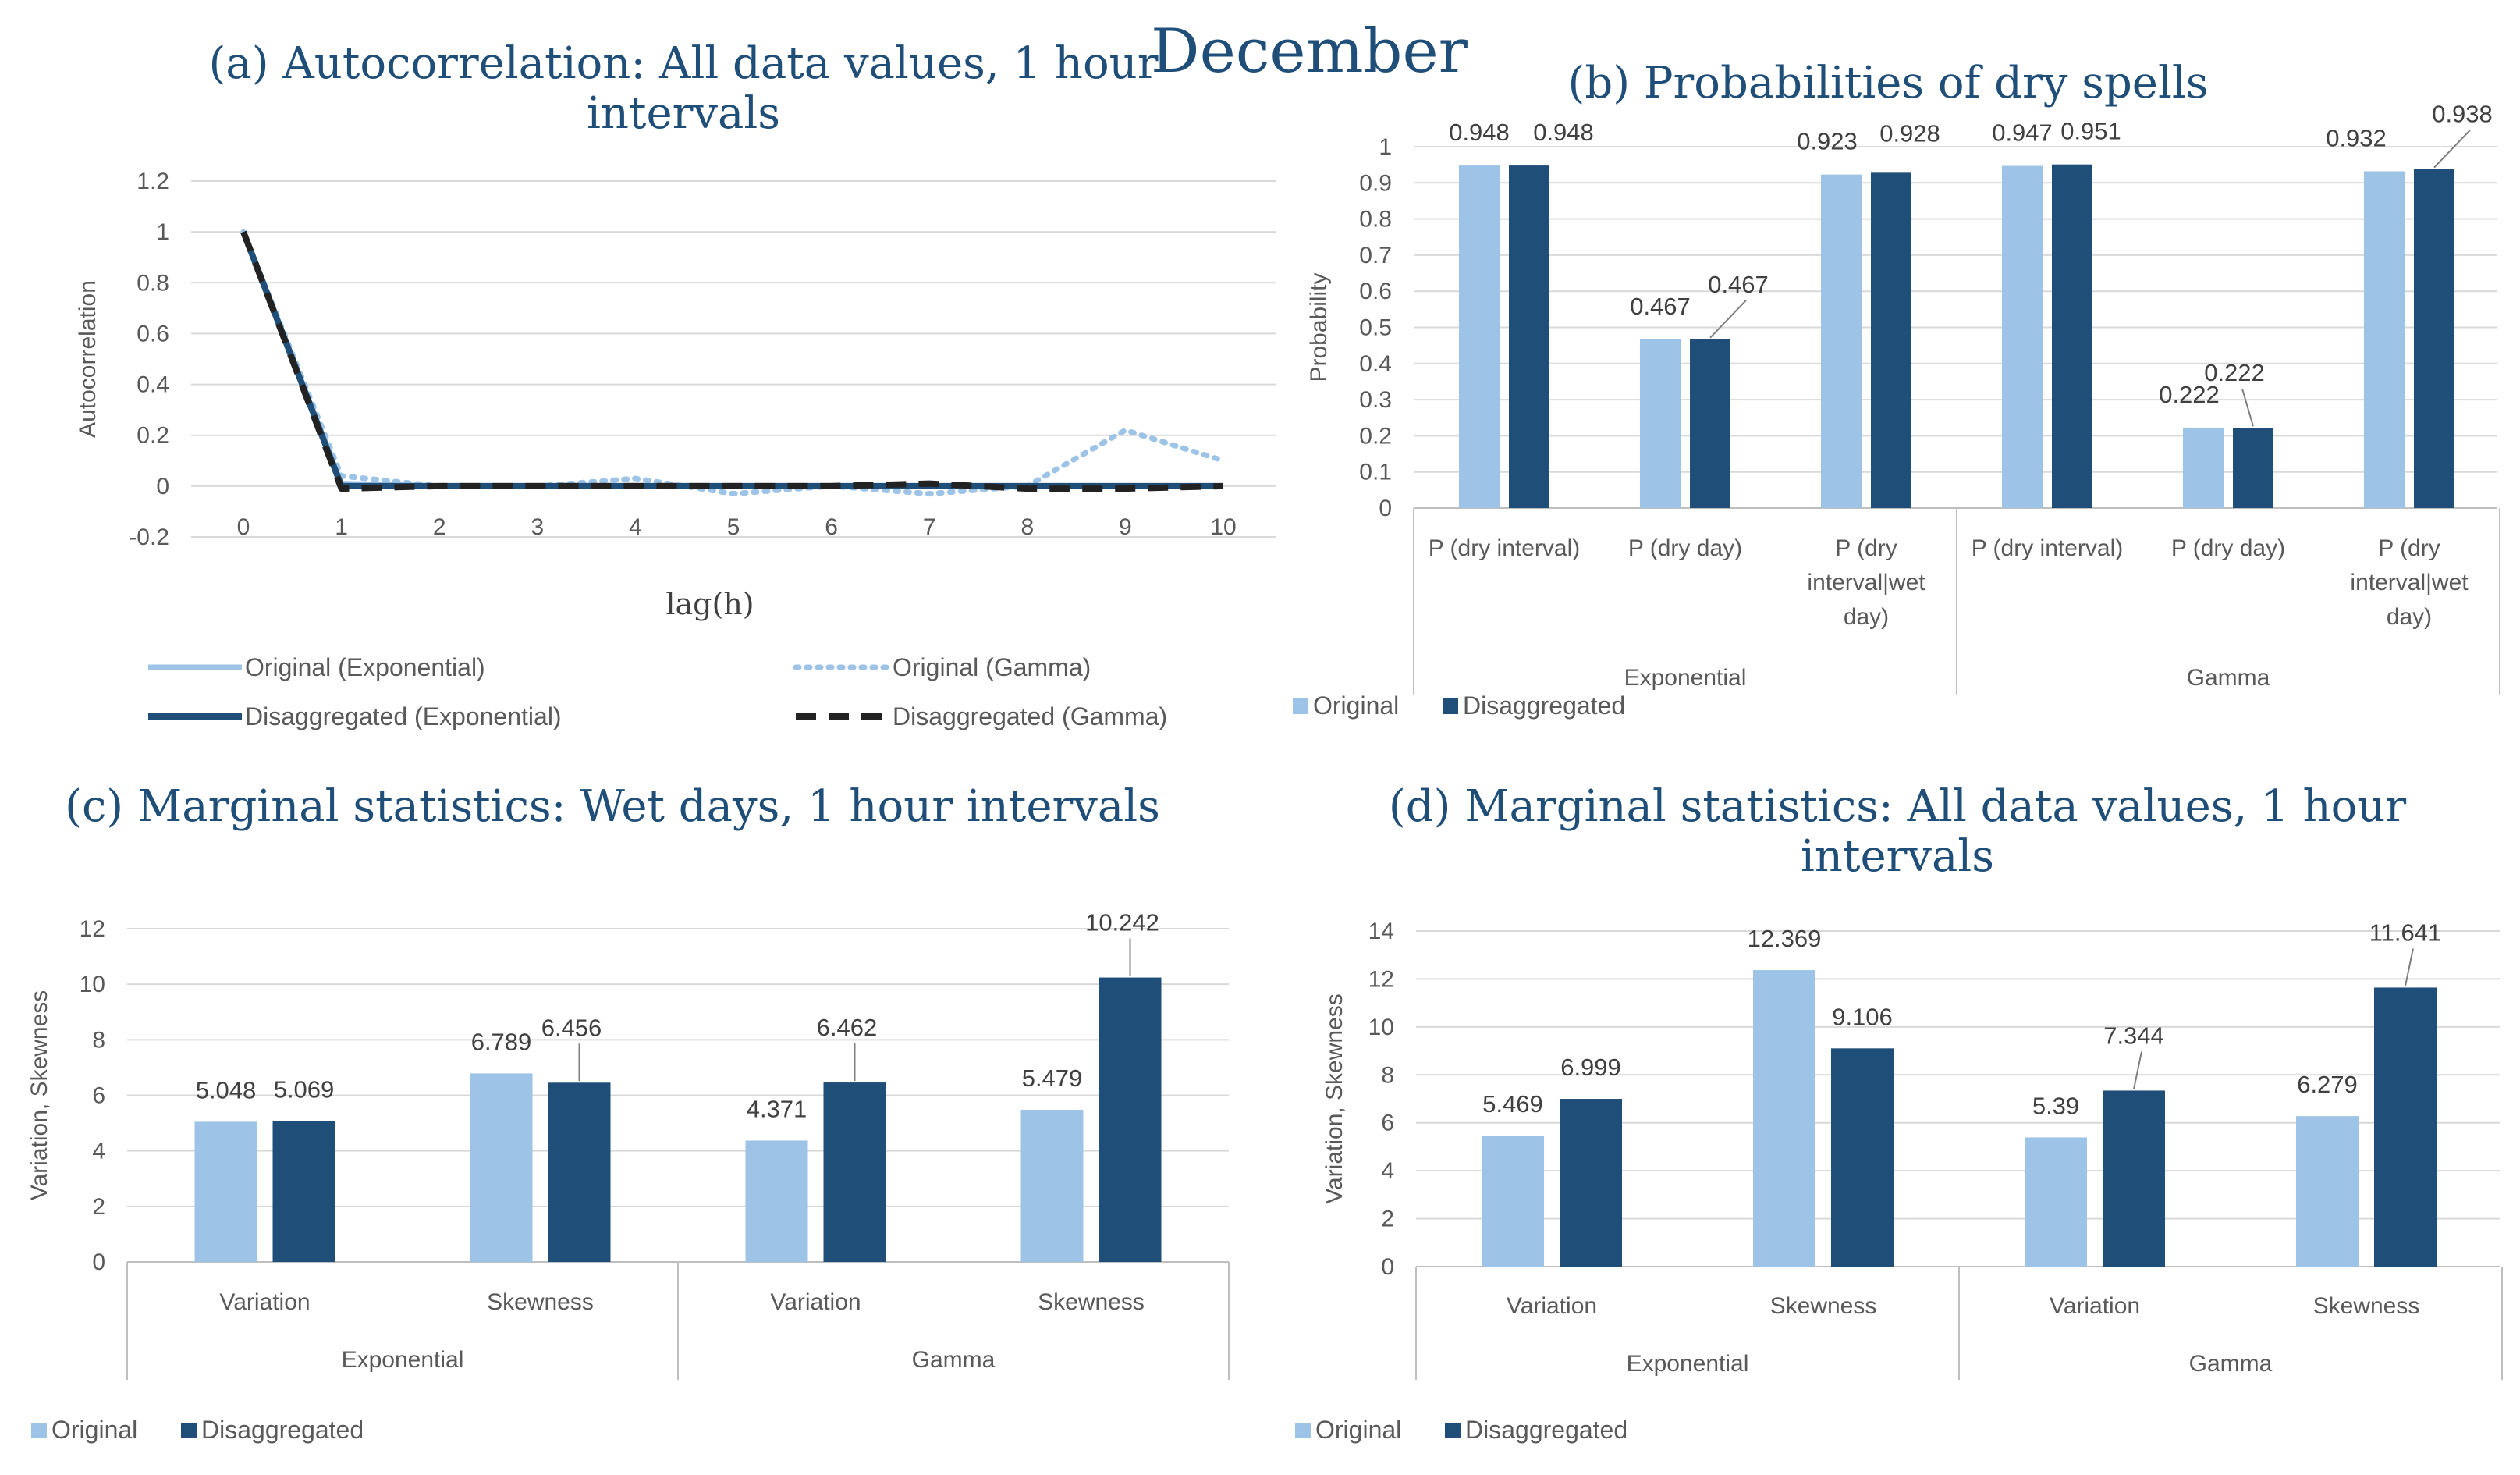 The image size is (2520, 1475). I want to click on chart-a-series-1-line, so click(733, 363).